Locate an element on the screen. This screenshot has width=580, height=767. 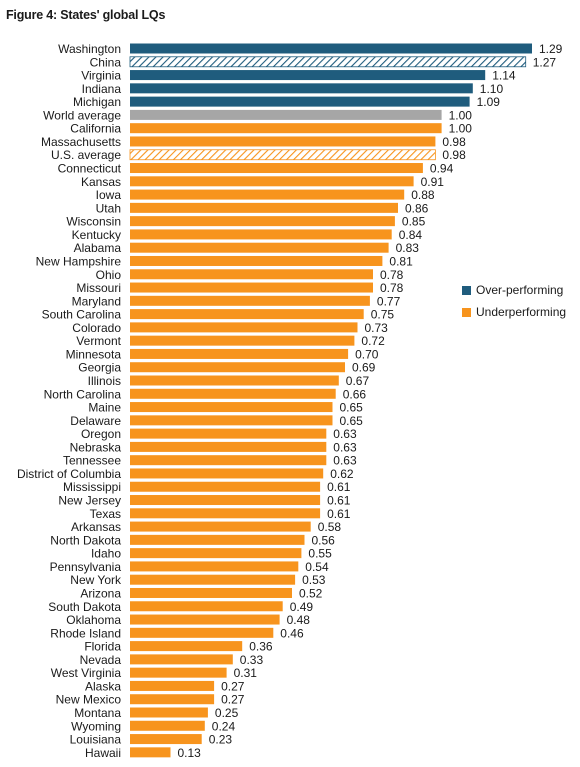
category-label-idaho: Idaho is located at coordinates (106, 554).